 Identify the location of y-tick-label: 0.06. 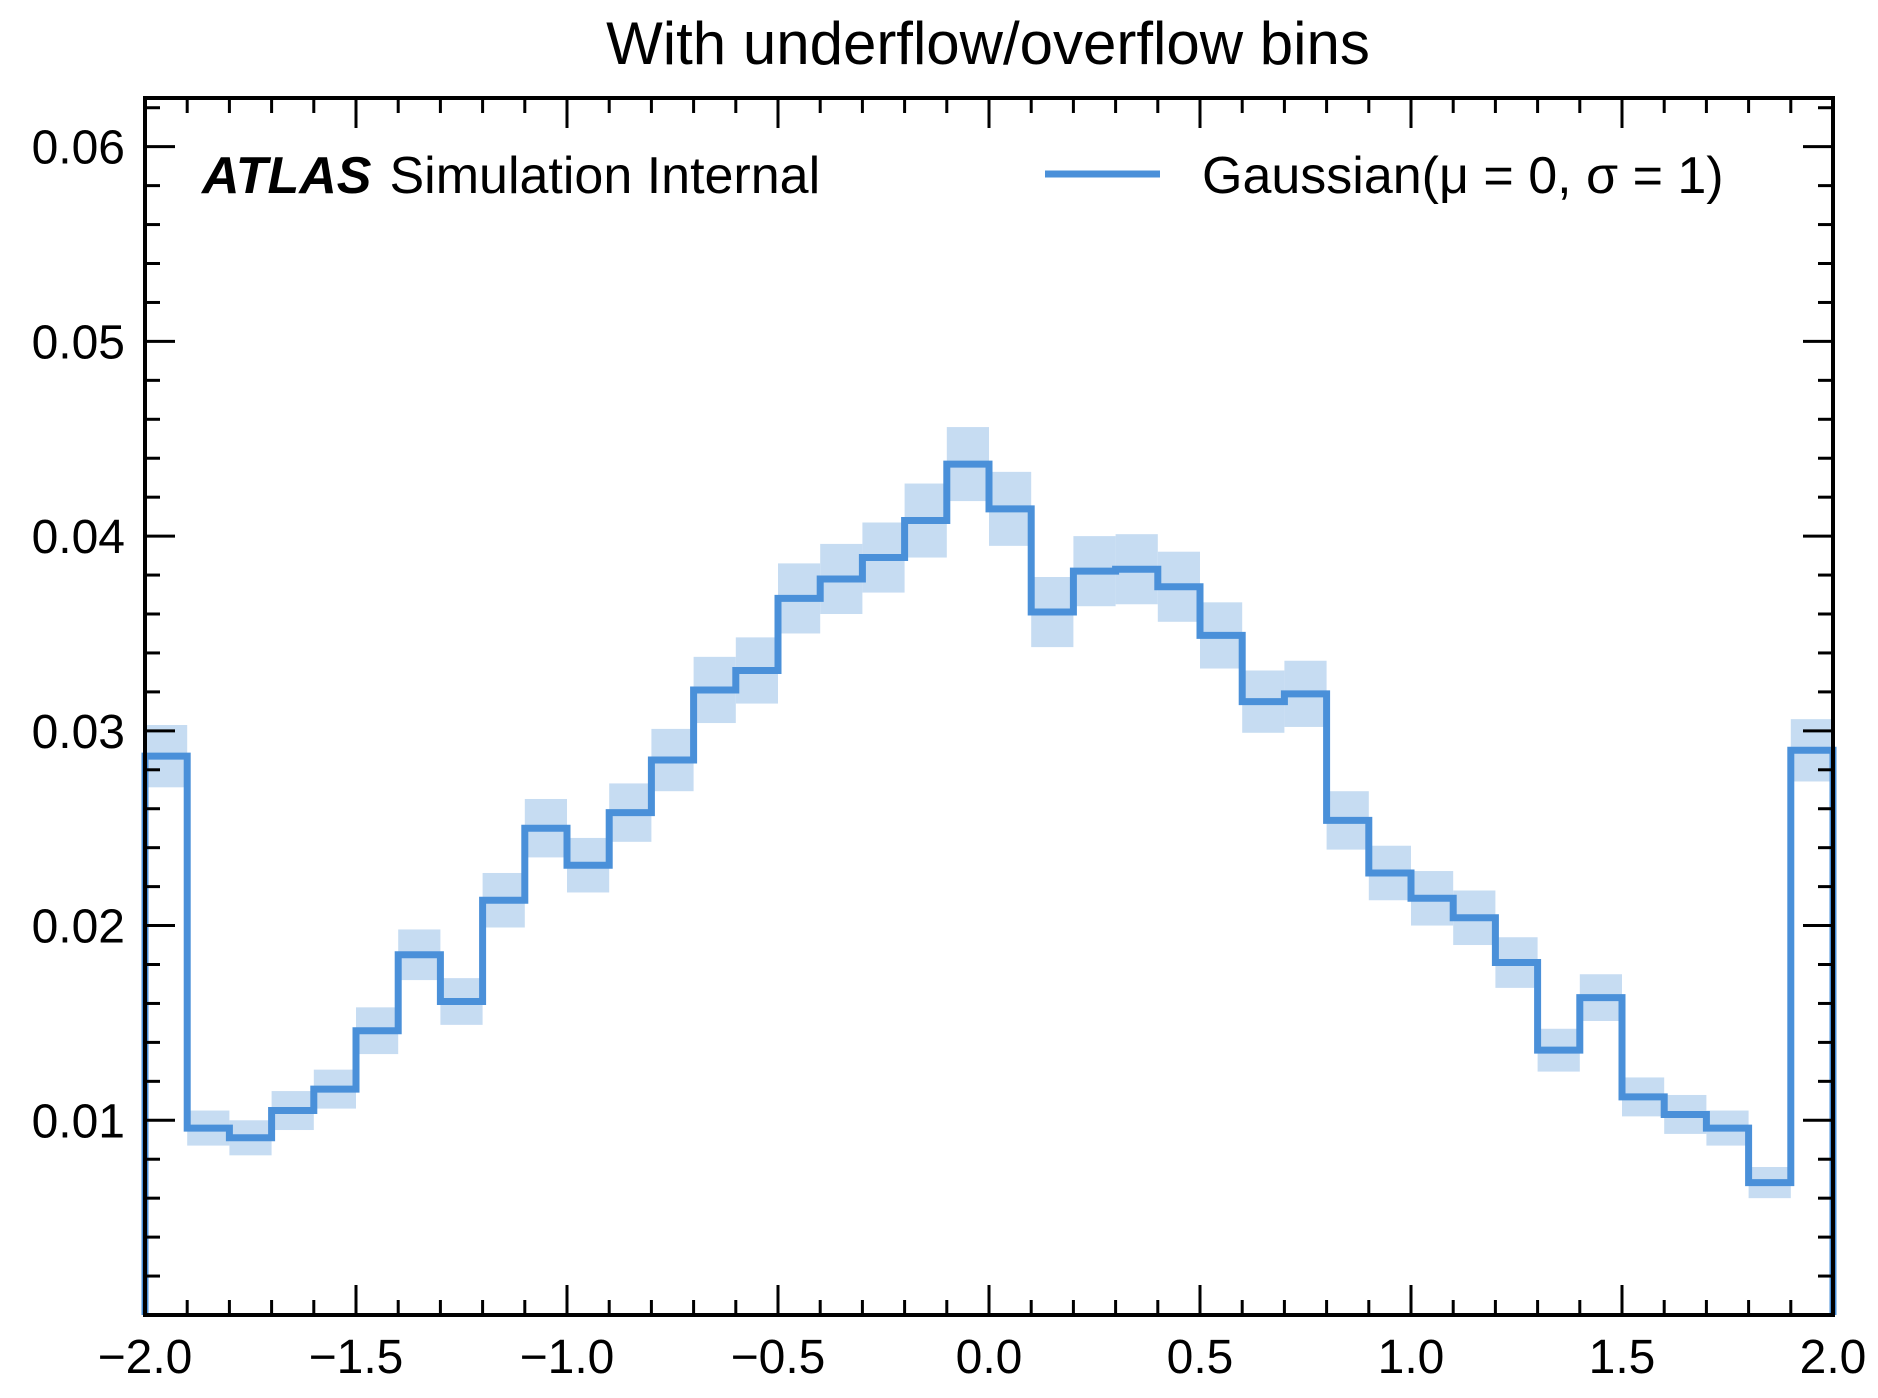
(78, 148).